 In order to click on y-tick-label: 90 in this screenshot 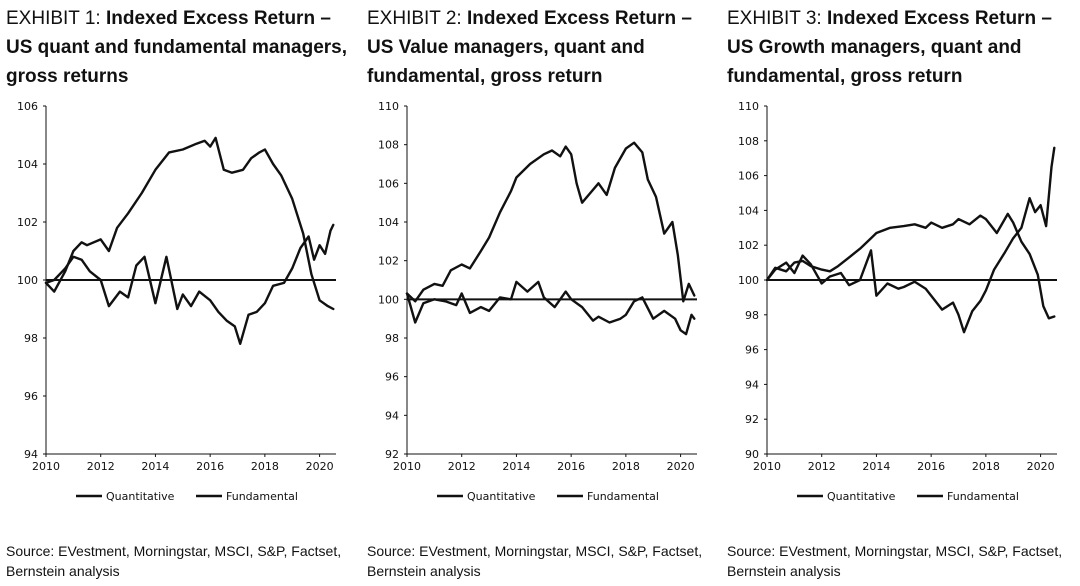, I will do `click(752, 454)`.